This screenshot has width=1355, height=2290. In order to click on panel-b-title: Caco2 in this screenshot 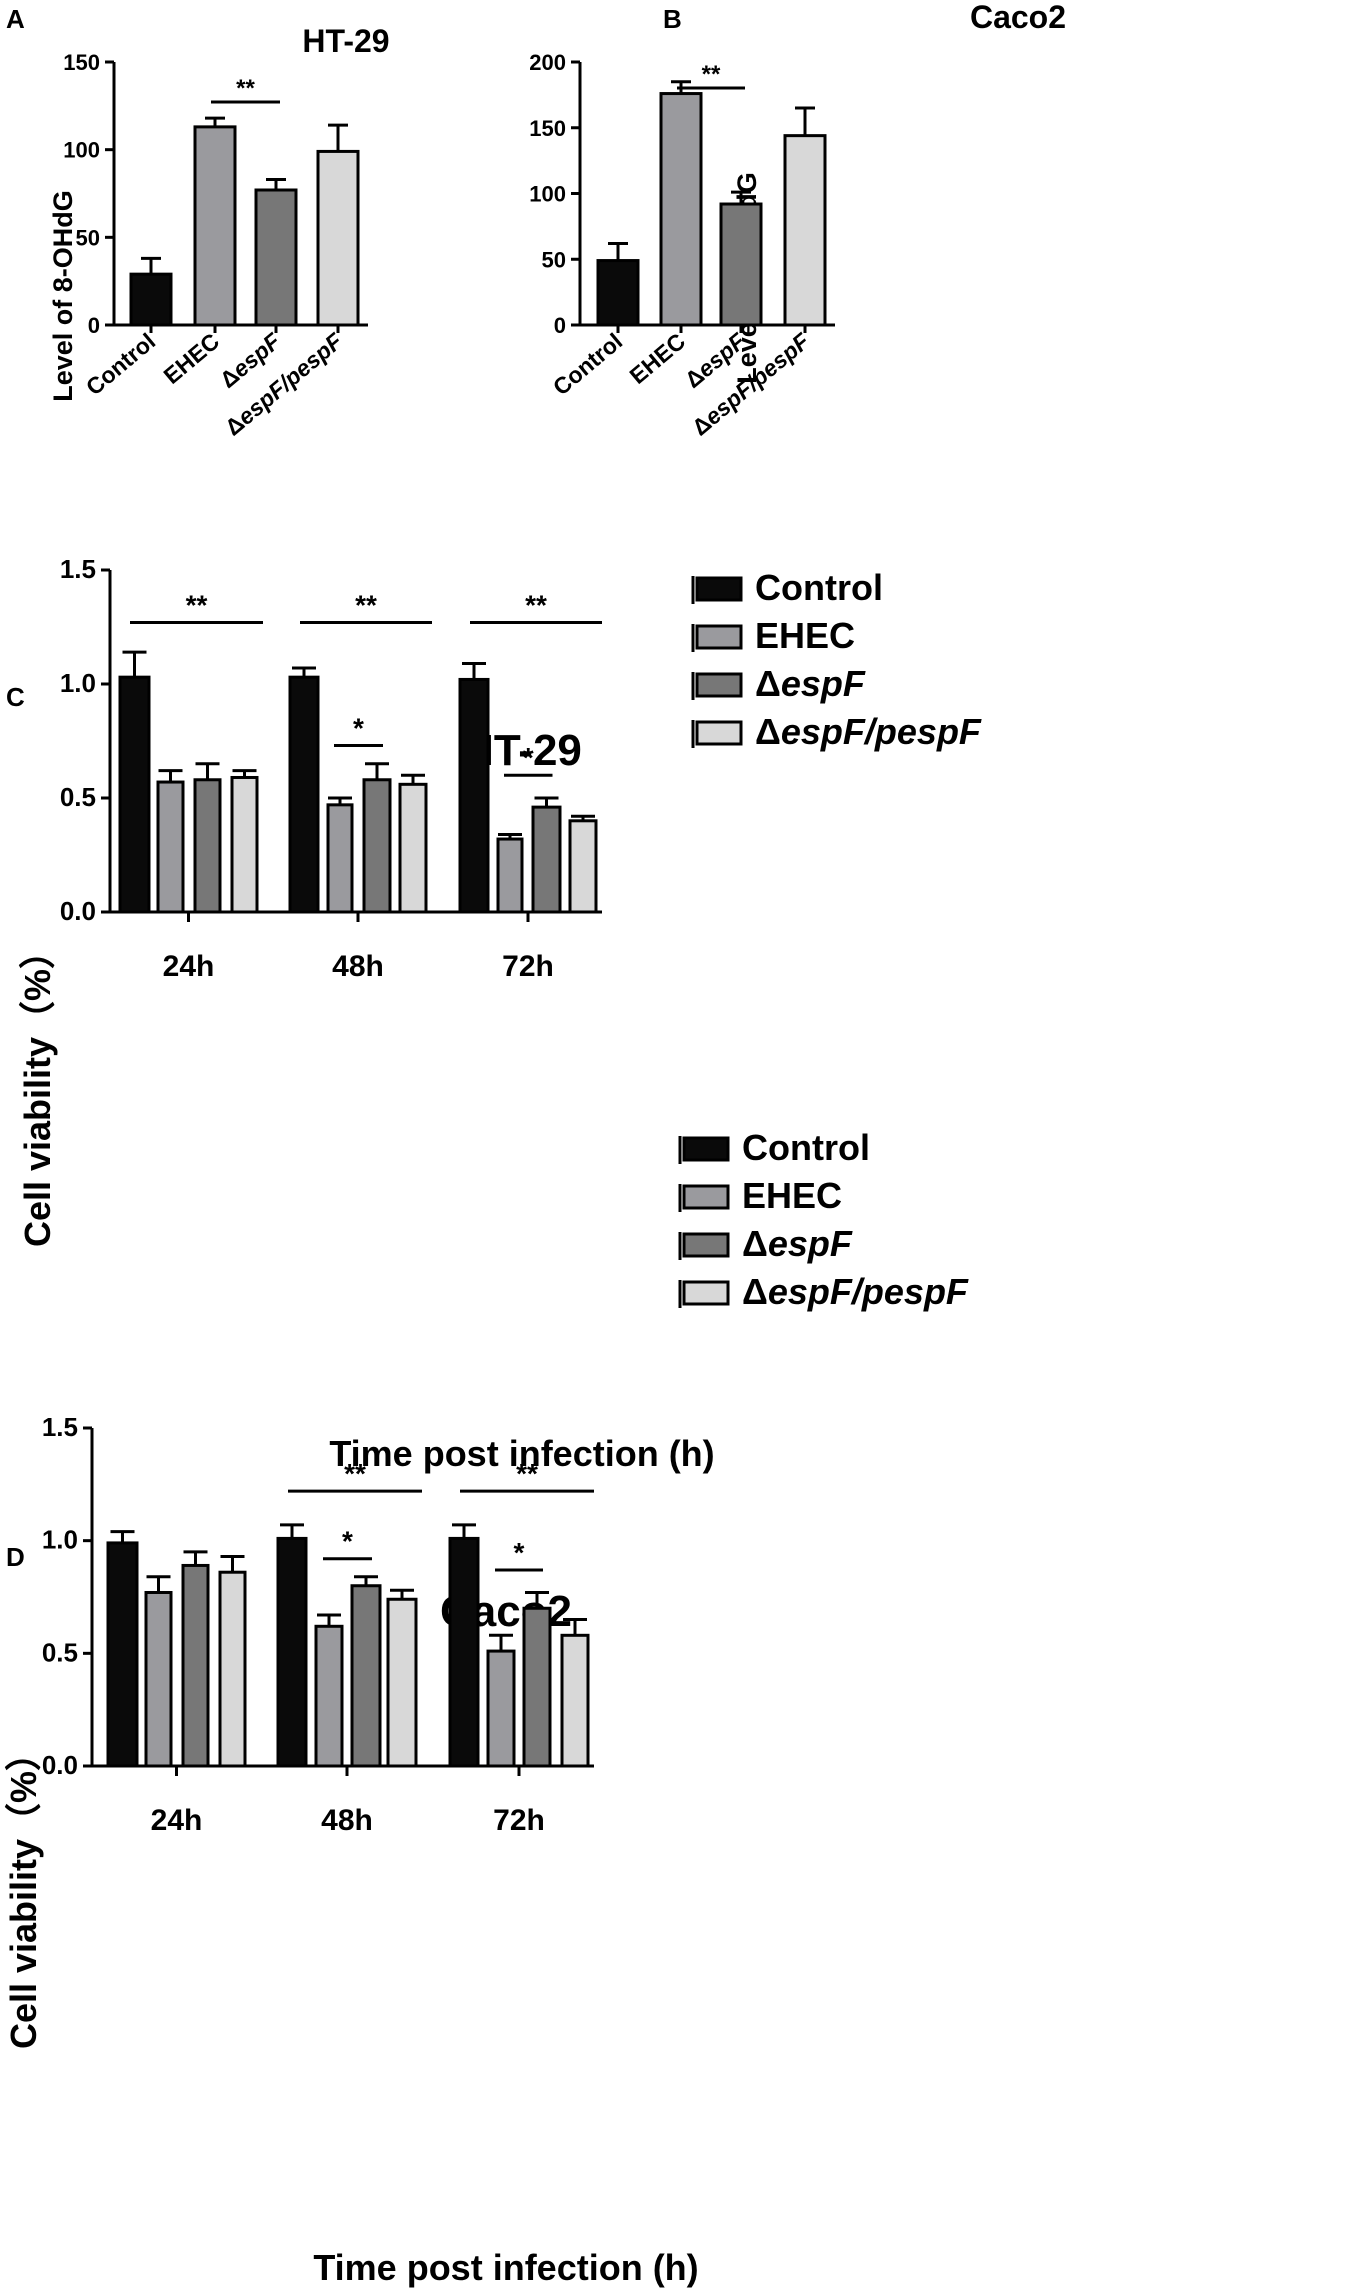, I will do `click(1018, 17)`.